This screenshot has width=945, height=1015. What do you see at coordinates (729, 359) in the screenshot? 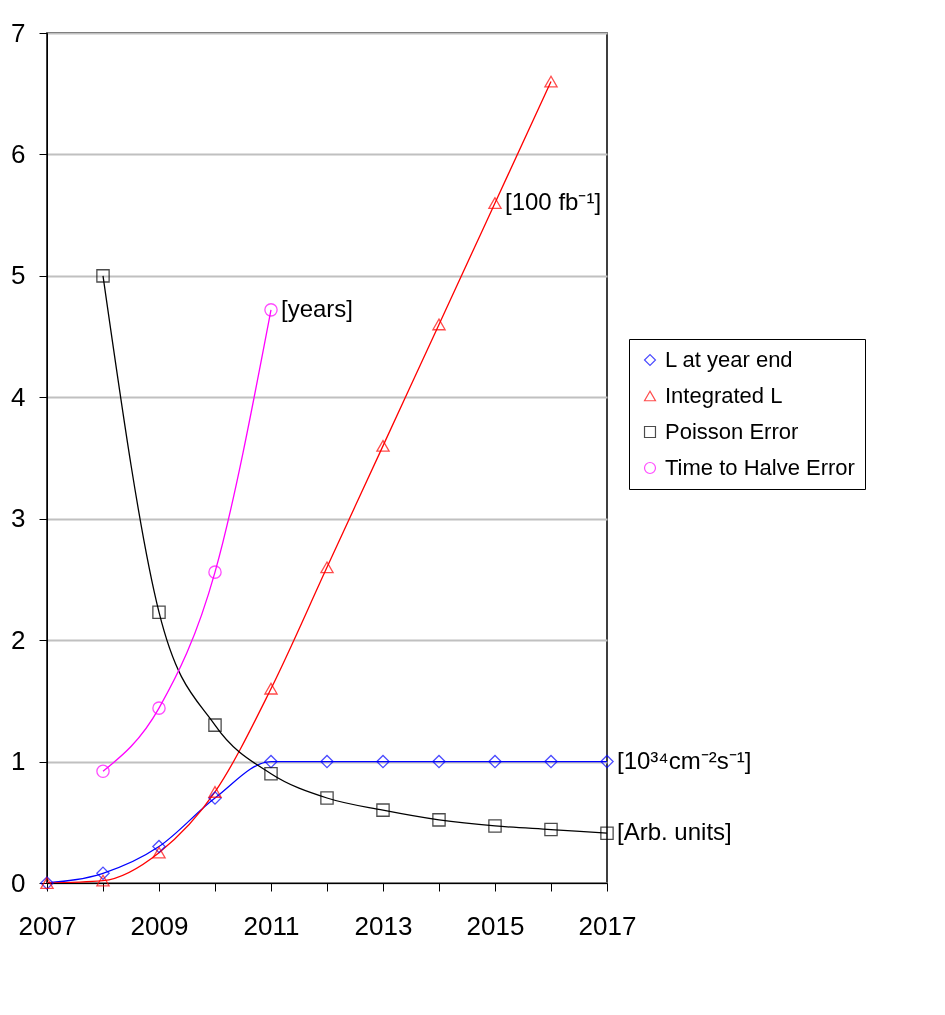
I see `legend-label: L at year end` at bounding box center [729, 359].